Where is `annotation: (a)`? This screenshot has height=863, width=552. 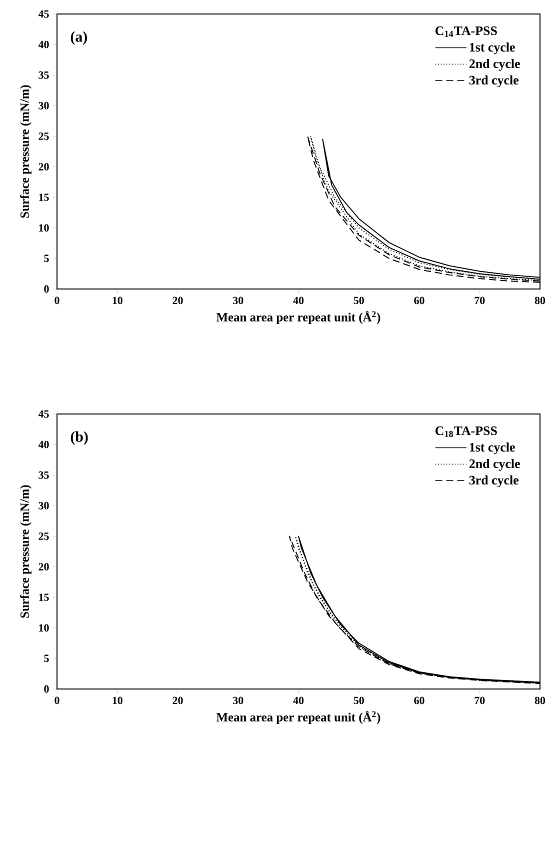
annotation: (a) is located at coordinates (78, 38).